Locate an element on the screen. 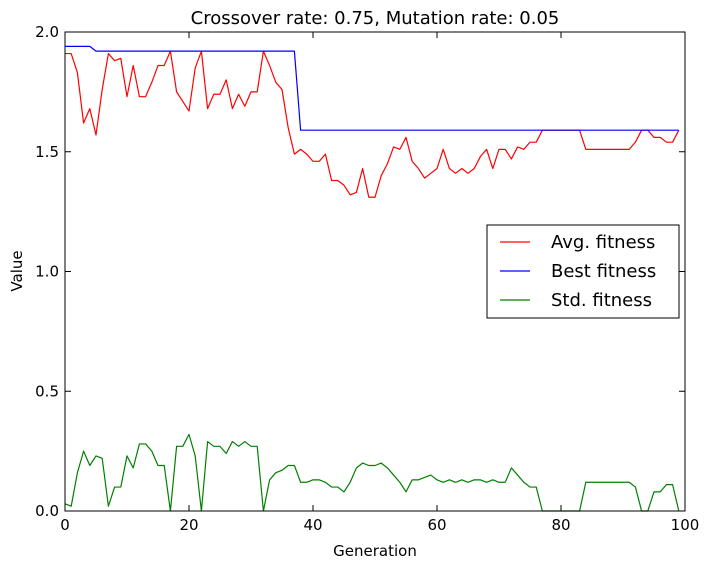 Image resolution: width=709 pixels, height=570 pixels. series-line-best-fitness is located at coordinates (372, 88).